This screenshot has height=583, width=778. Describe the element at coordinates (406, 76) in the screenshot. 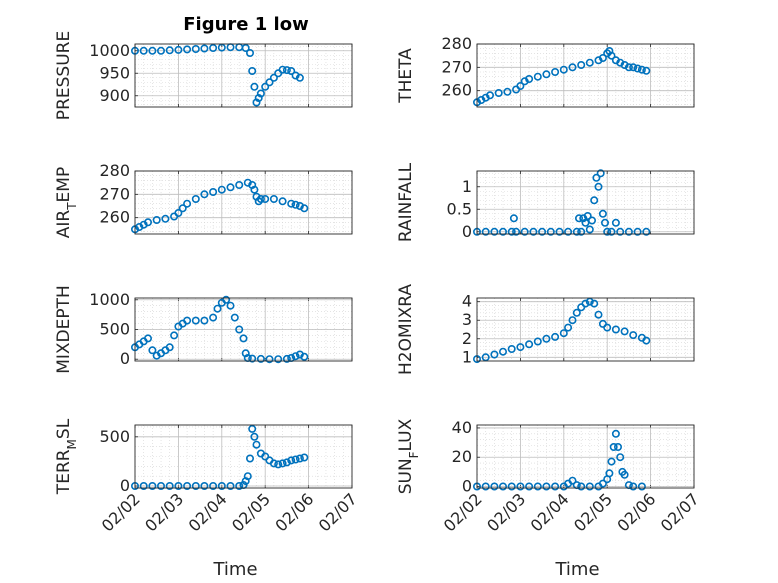

I see `y-axis-label: THETA` at that location.